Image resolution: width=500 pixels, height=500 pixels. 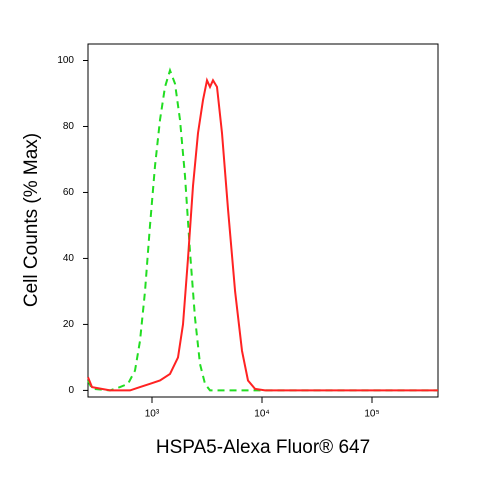 I want to click on x-tick-label: 10⁴, so click(x=261, y=414).